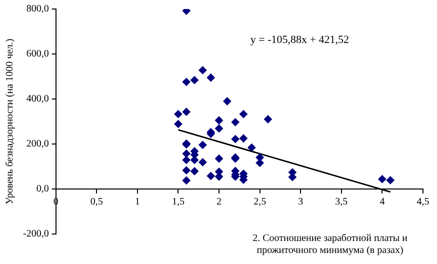  Describe the element at coordinates (382, 202) in the screenshot. I see `x-tick-label: 4` at that location.